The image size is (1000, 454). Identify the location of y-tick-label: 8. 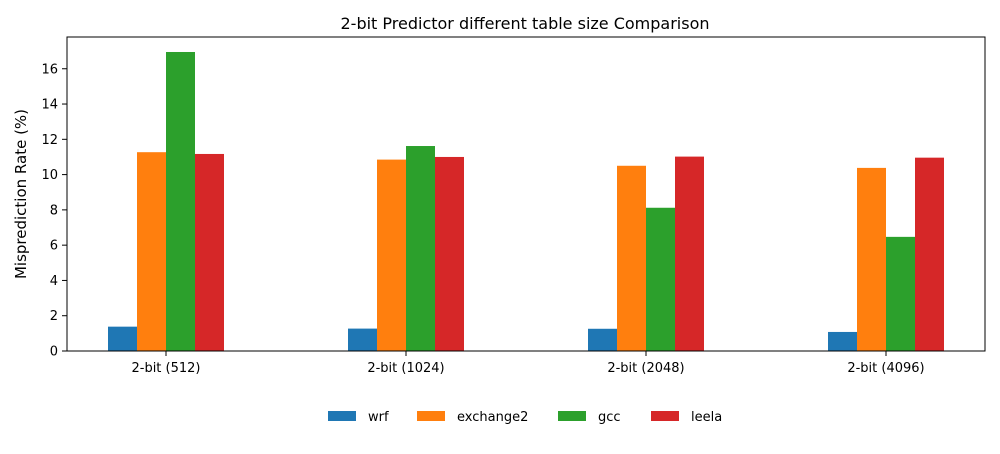
(54, 210).